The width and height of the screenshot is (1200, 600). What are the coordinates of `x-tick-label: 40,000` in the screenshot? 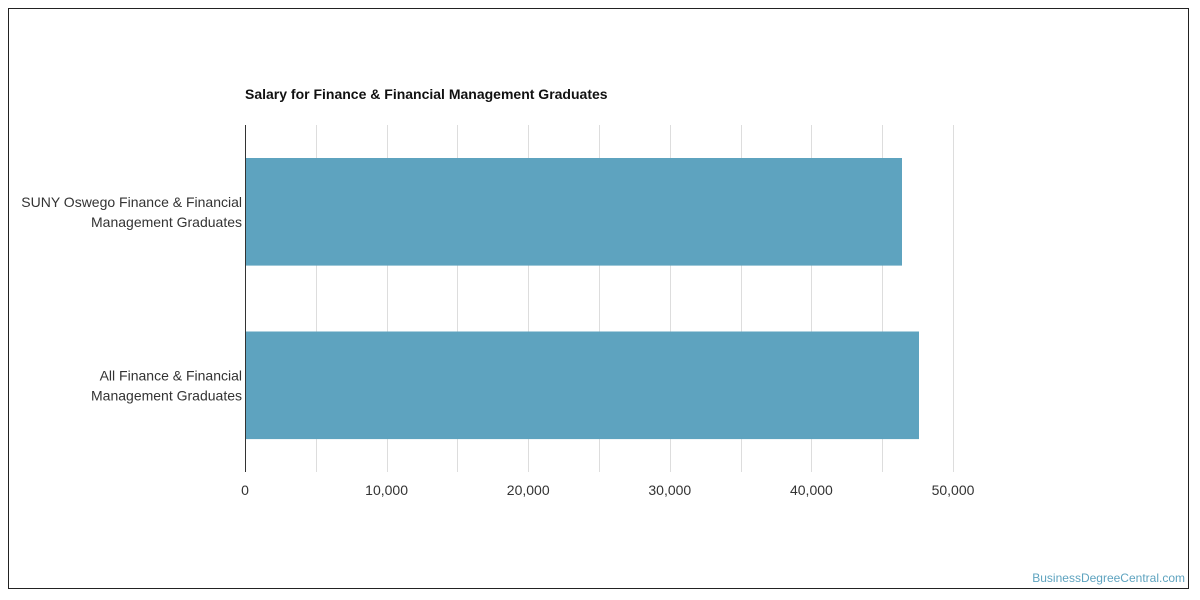 It's located at (811, 490).